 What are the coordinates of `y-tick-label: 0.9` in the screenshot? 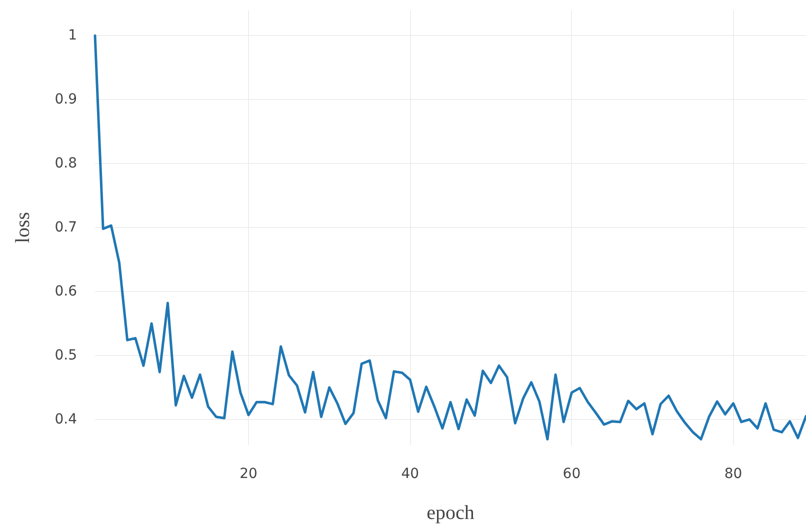 It's located at (65, 100).